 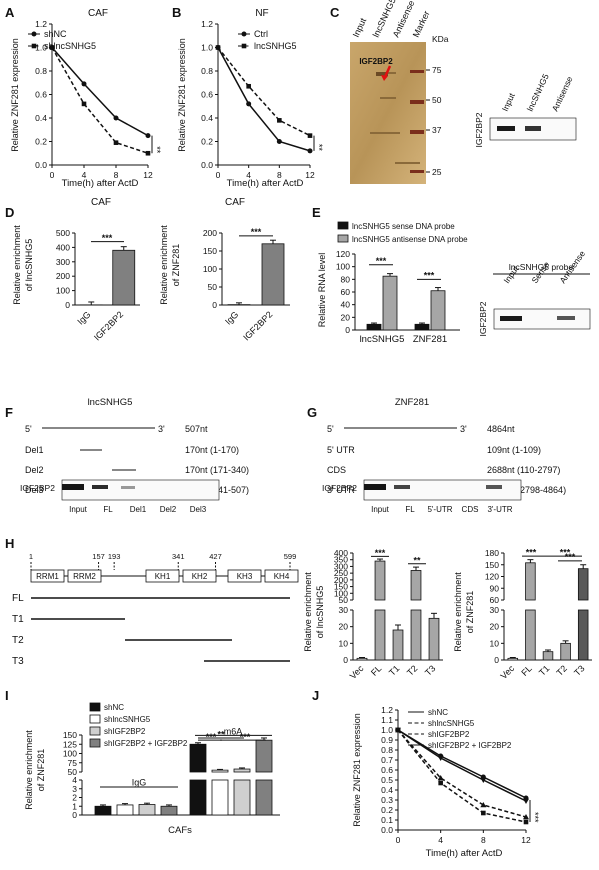 What do you see at coordinates (562, 94) in the screenshot?
I see `wb-lane-label: Antisense` at bounding box center [562, 94].